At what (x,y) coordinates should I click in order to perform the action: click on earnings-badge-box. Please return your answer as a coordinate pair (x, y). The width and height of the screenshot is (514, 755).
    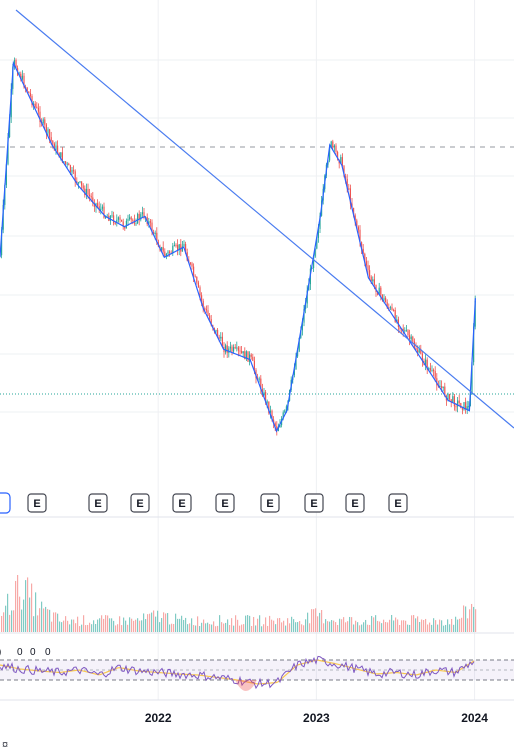
    Looking at the image, I should click on (37, 503).